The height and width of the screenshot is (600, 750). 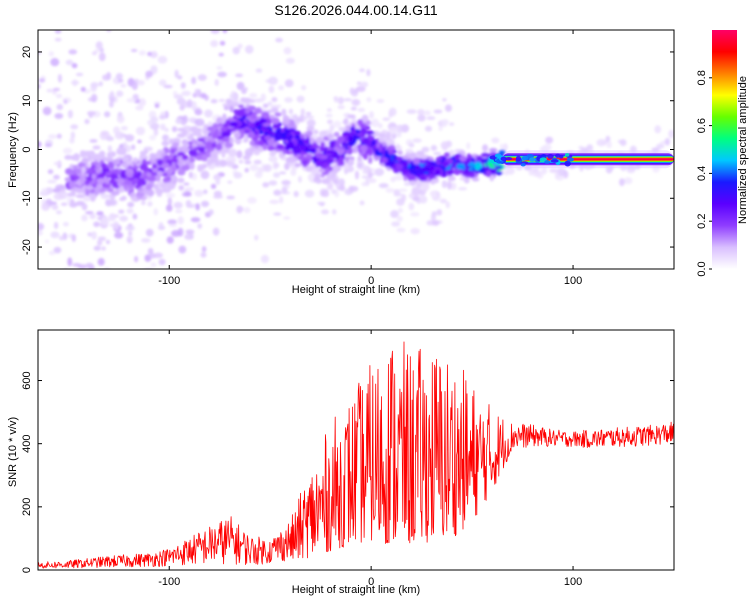 I want to click on spectrogram-x-tick-label: 100, so click(x=573, y=281).